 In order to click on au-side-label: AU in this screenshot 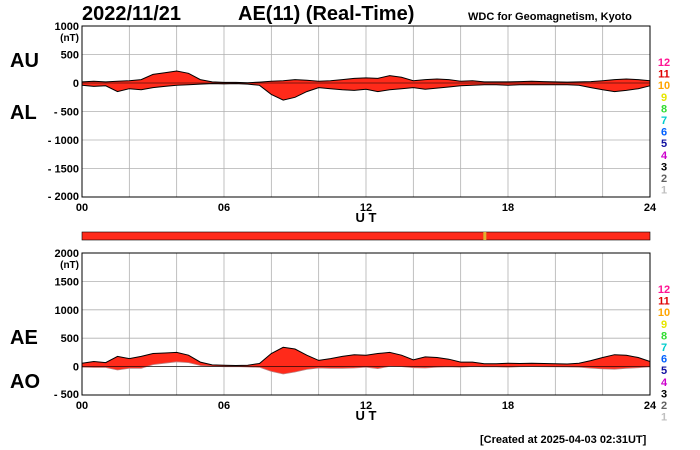, I will do `click(24, 61)`.